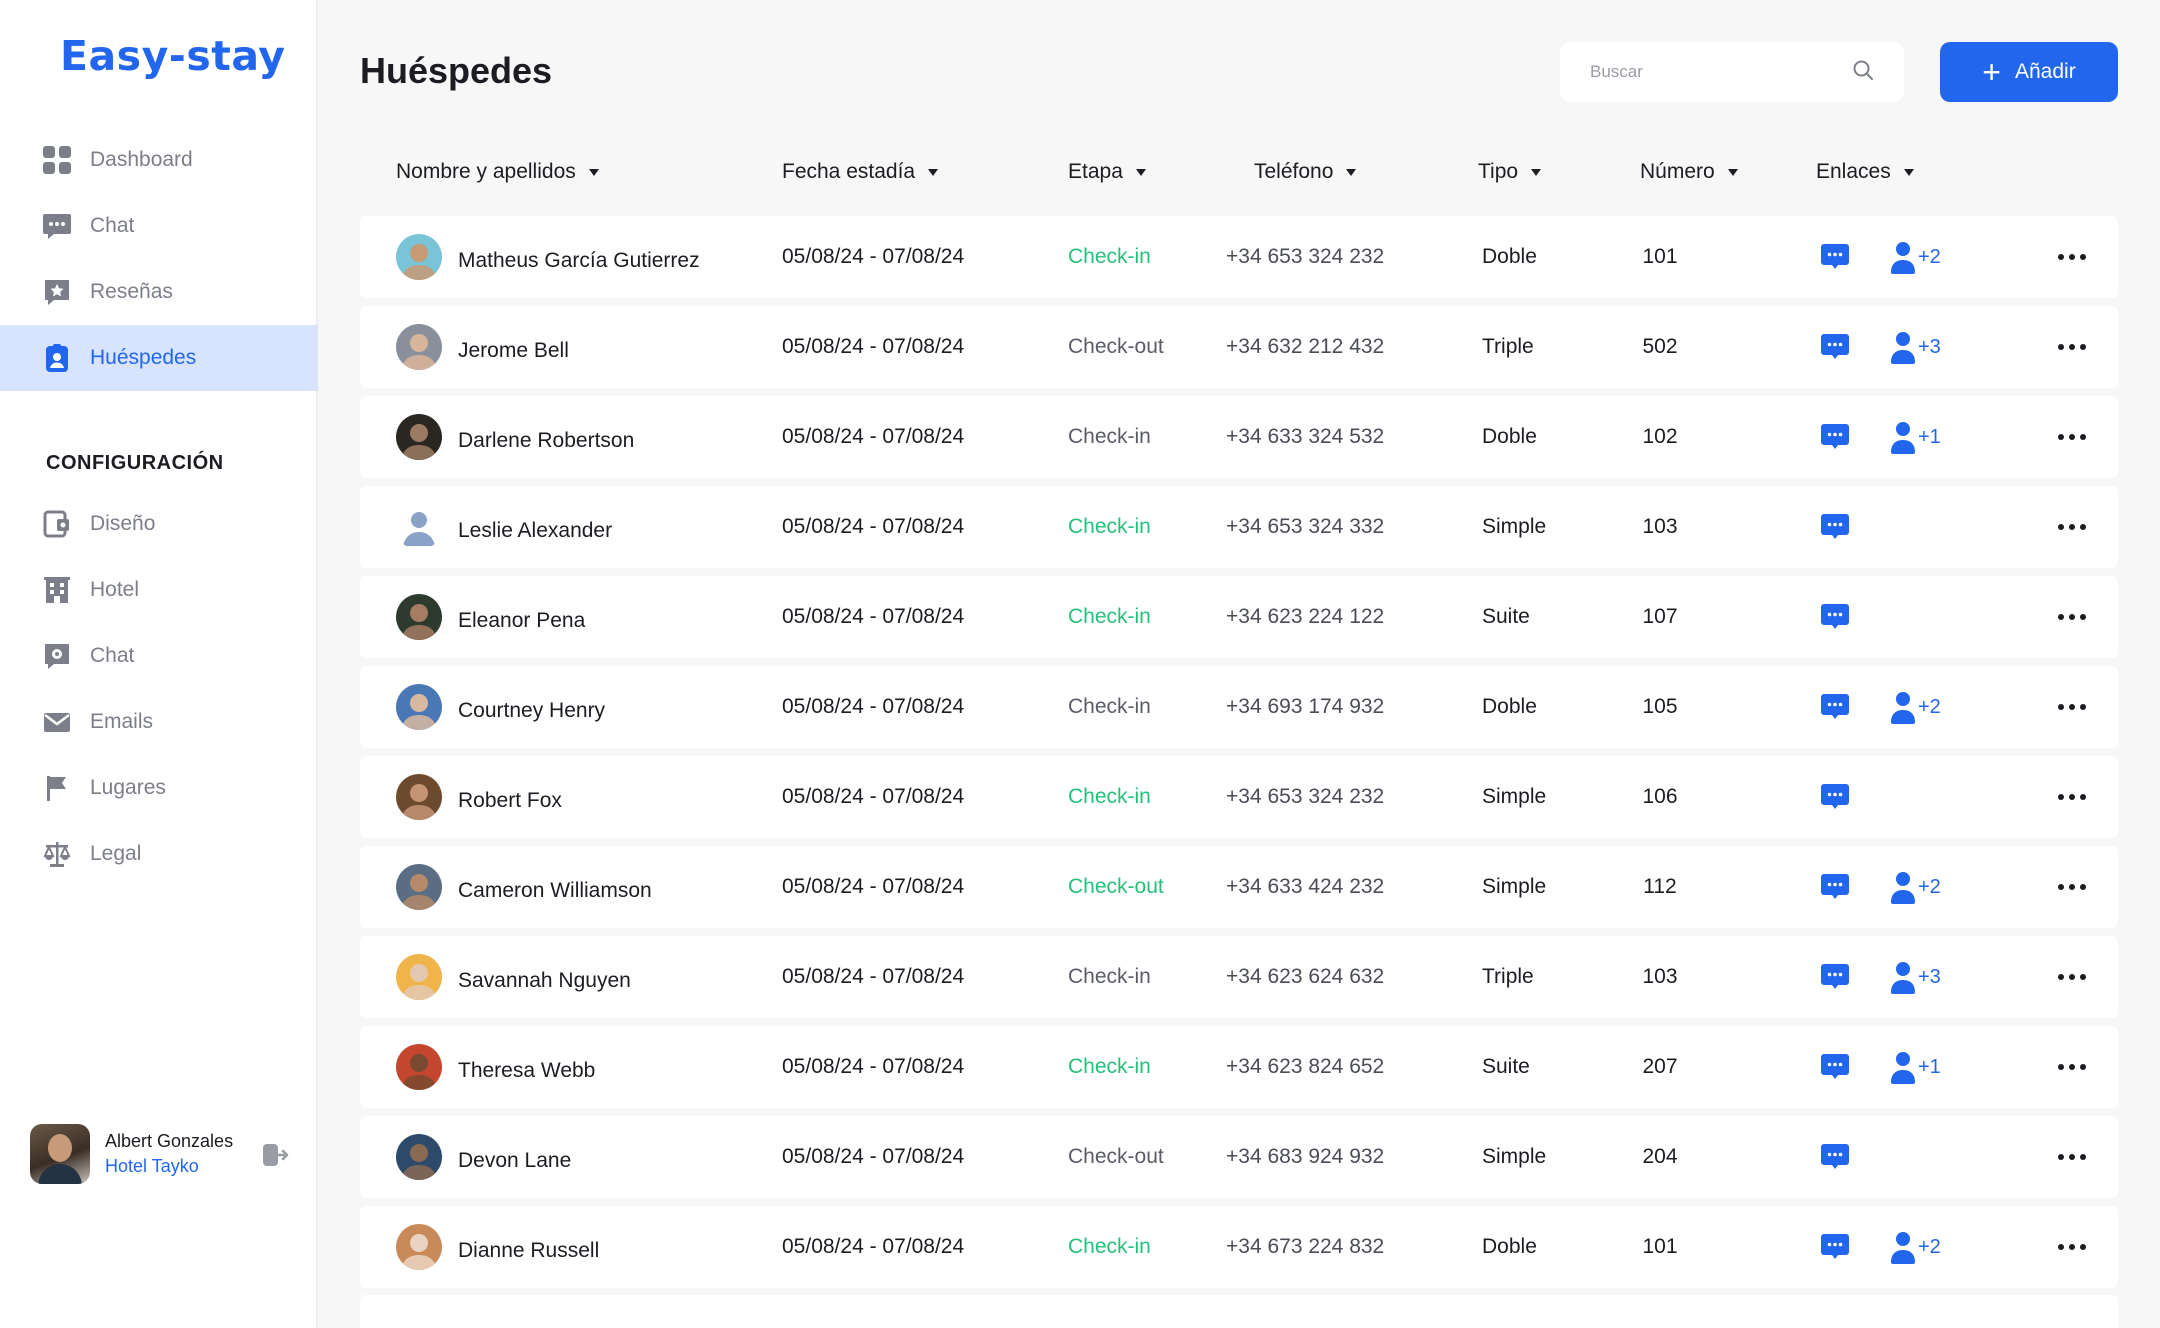 The width and height of the screenshot is (2160, 1328). What do you see at coordinates (532, 710) in the screenshot?
I see `guest-name: Courtney Henry` at bounding box center [532, 710].